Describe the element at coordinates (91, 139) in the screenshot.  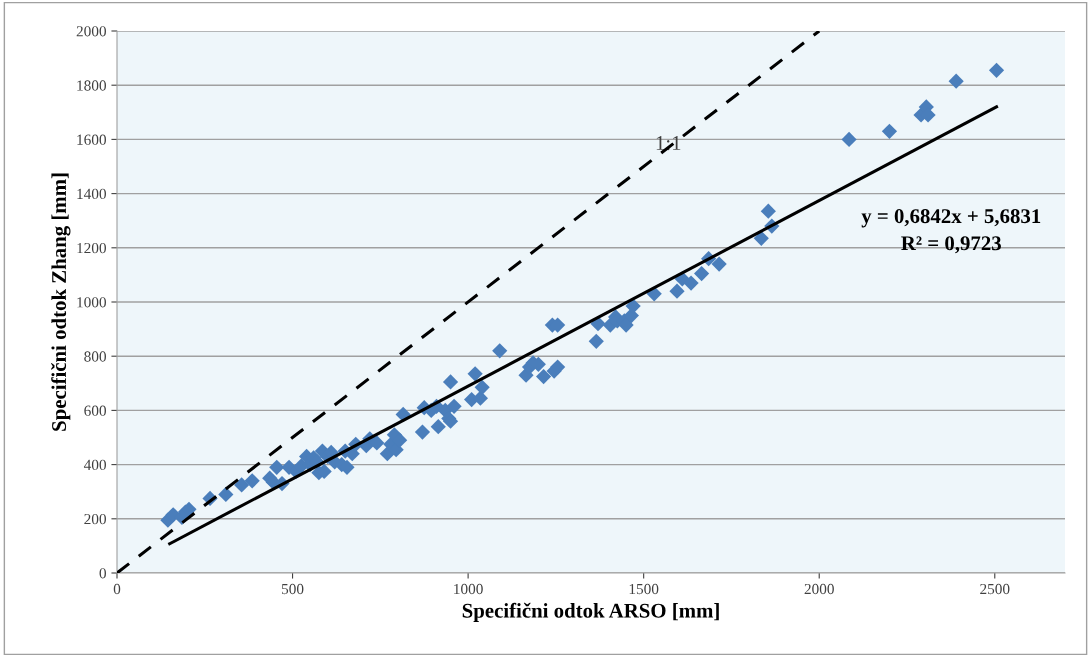
I see `y-tick-label: 1600` at that location.